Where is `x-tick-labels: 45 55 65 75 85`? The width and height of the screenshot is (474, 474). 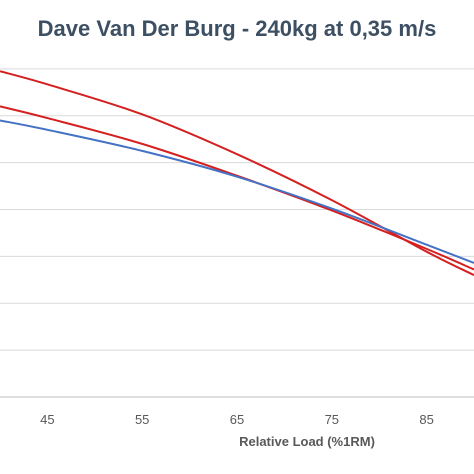
x-tick-labels: 45 55 65 75 85 is located at coordinates (237, 419).